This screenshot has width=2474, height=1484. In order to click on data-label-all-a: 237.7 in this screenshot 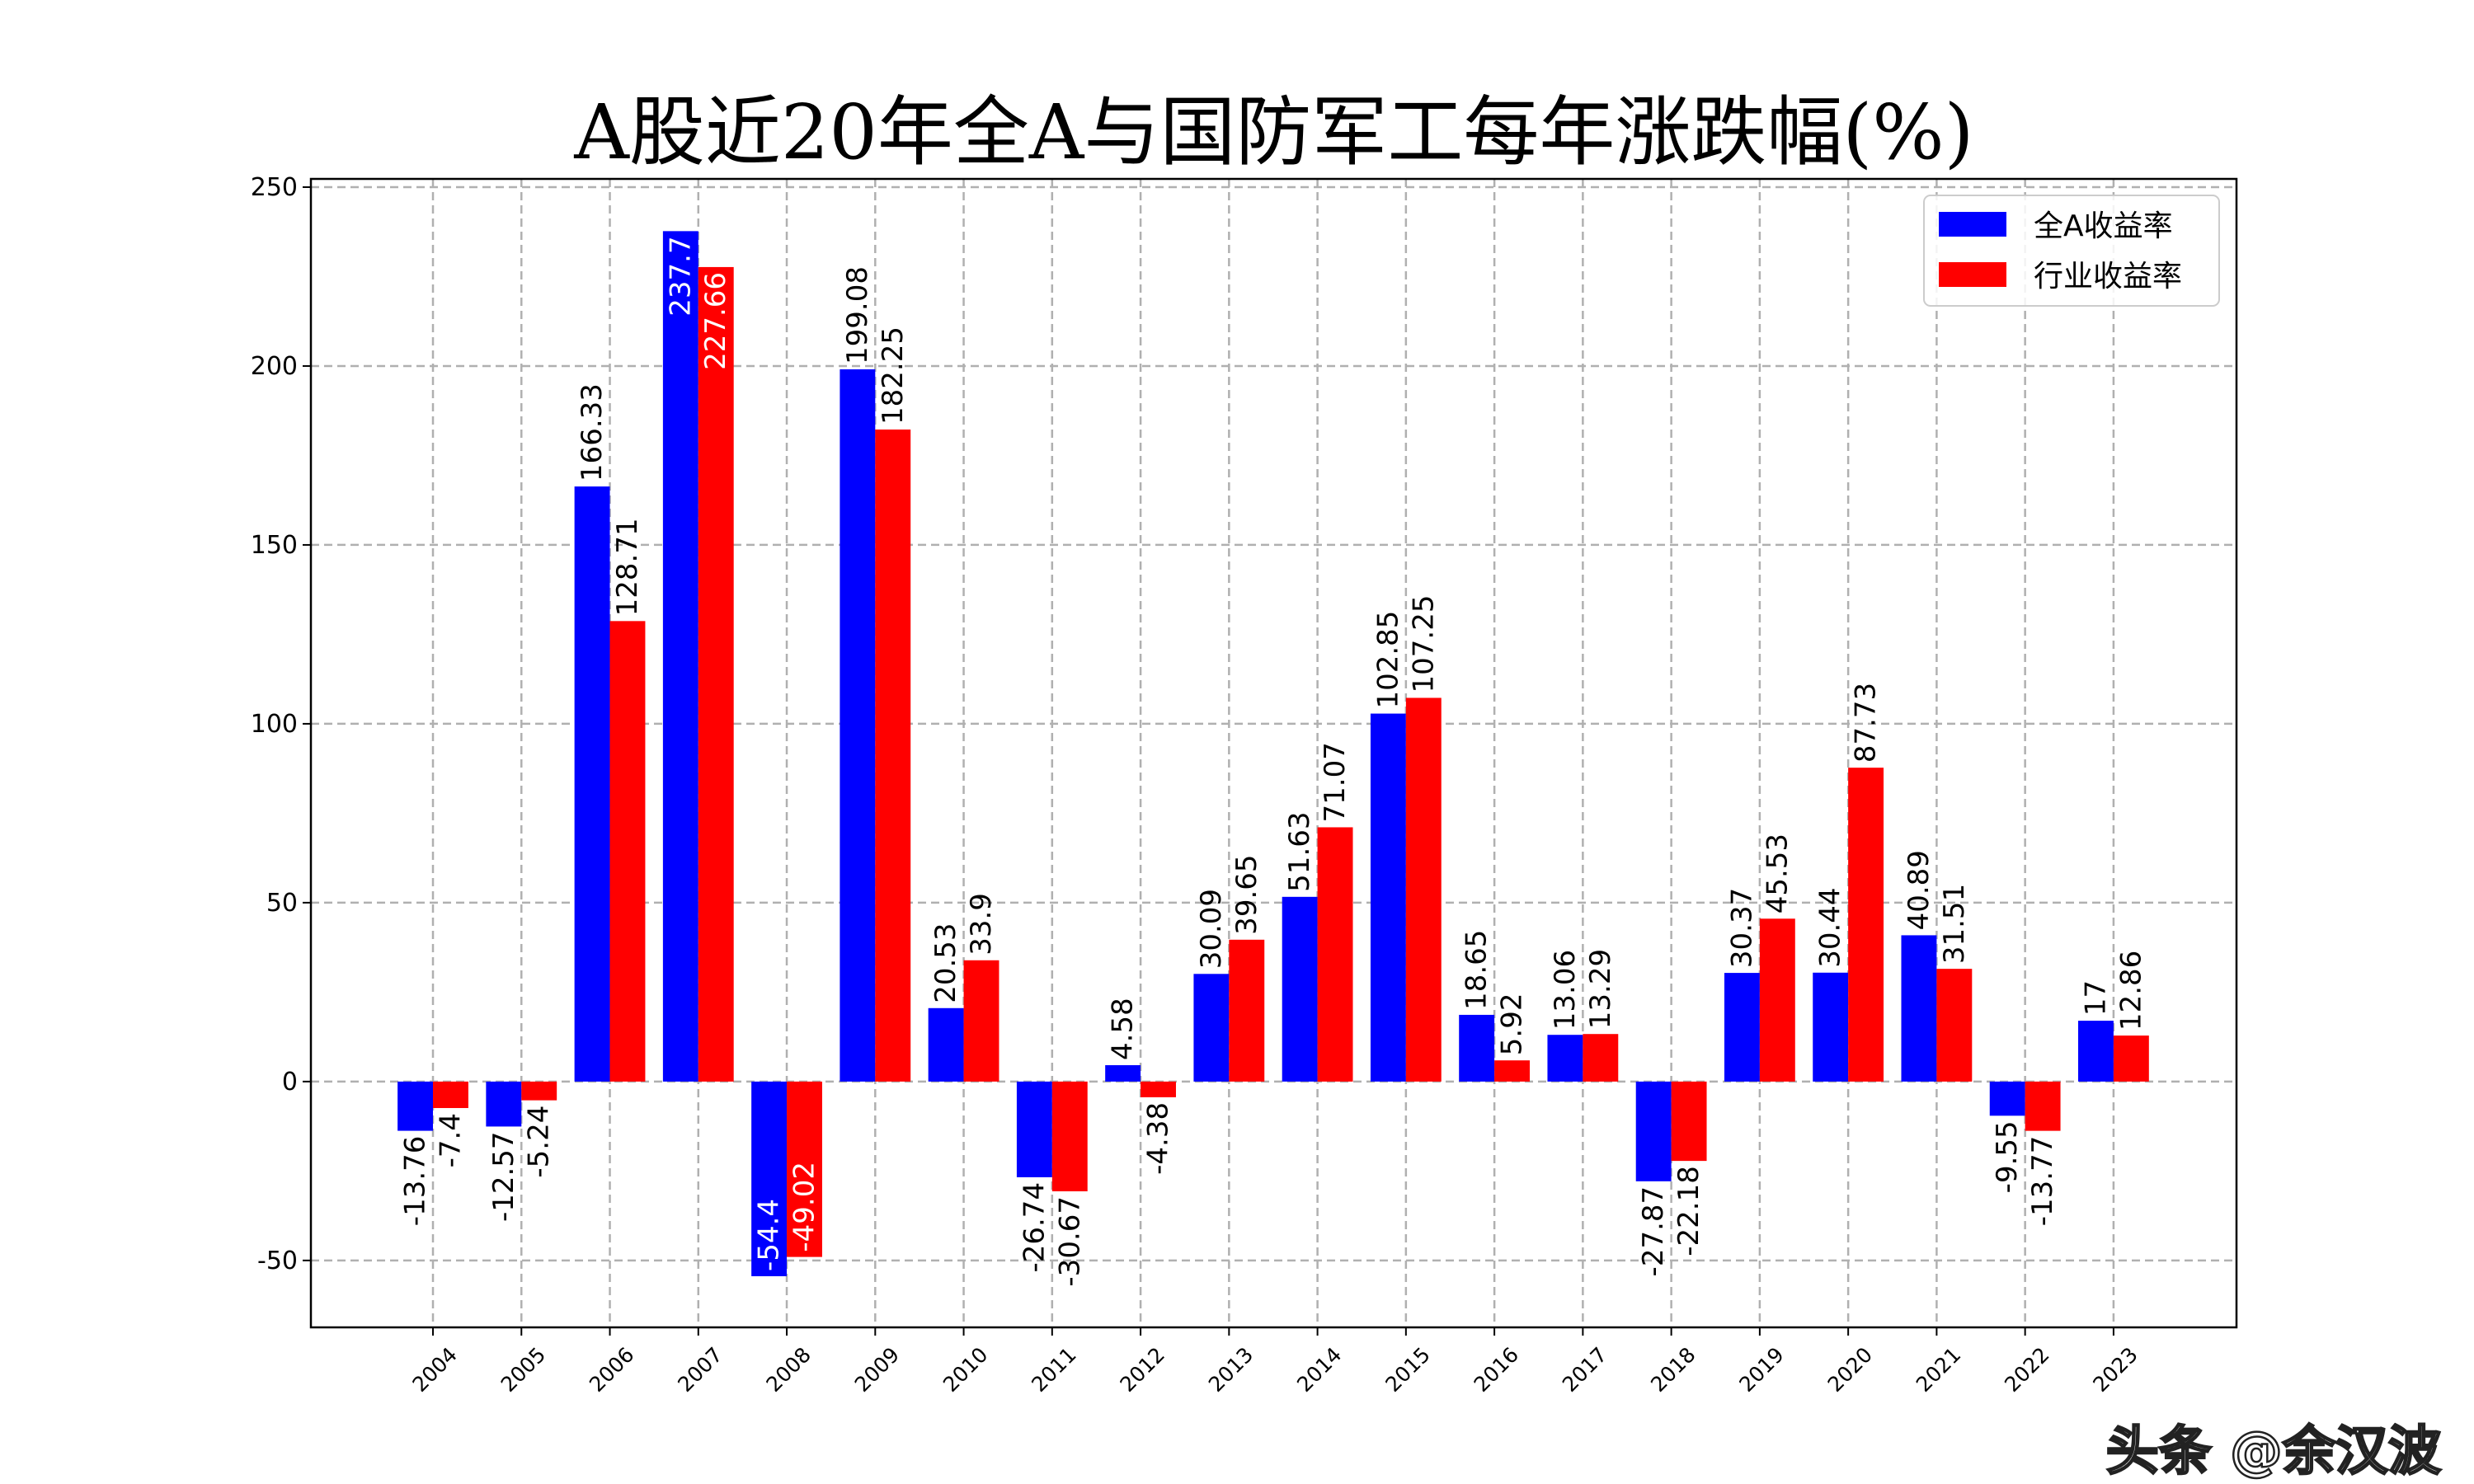, I will do `click(680, 276)`.